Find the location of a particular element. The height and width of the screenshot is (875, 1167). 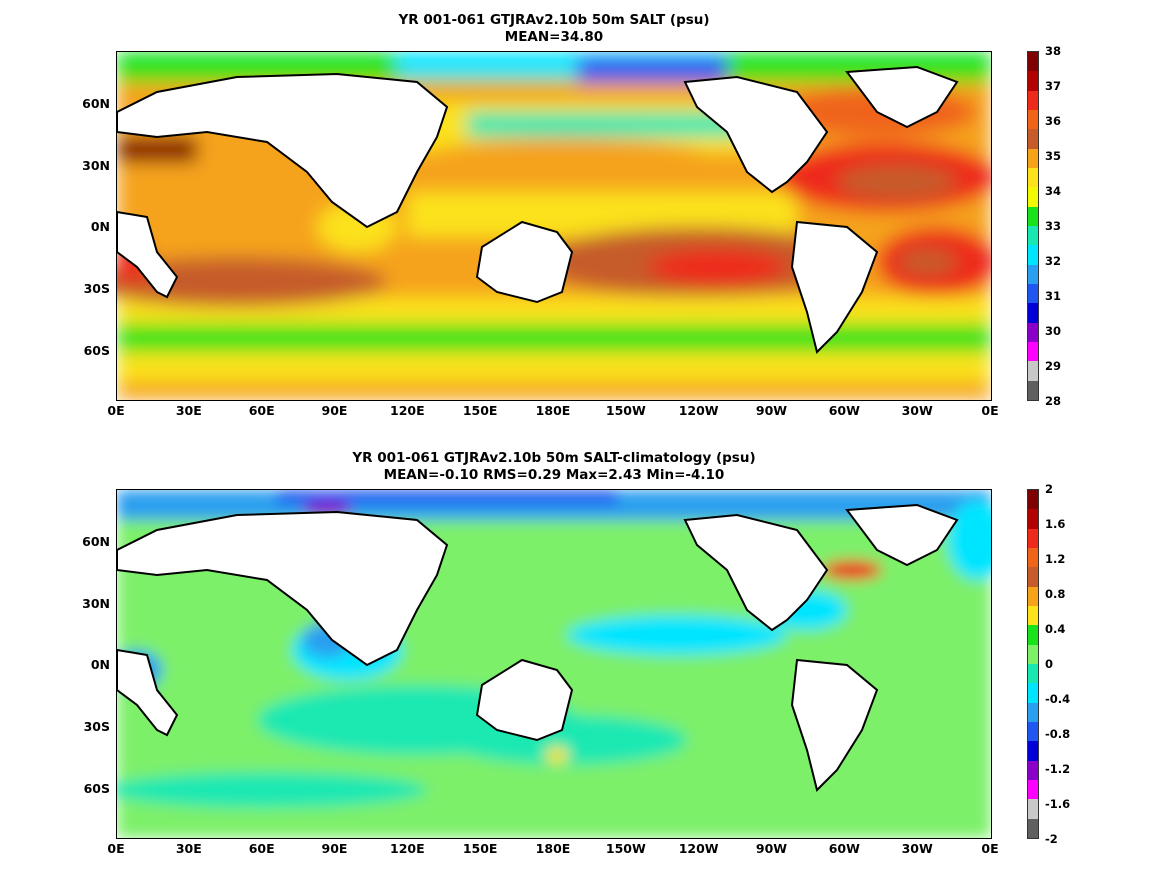

top-lon-label: 150E is located at coordinates (480, 410).